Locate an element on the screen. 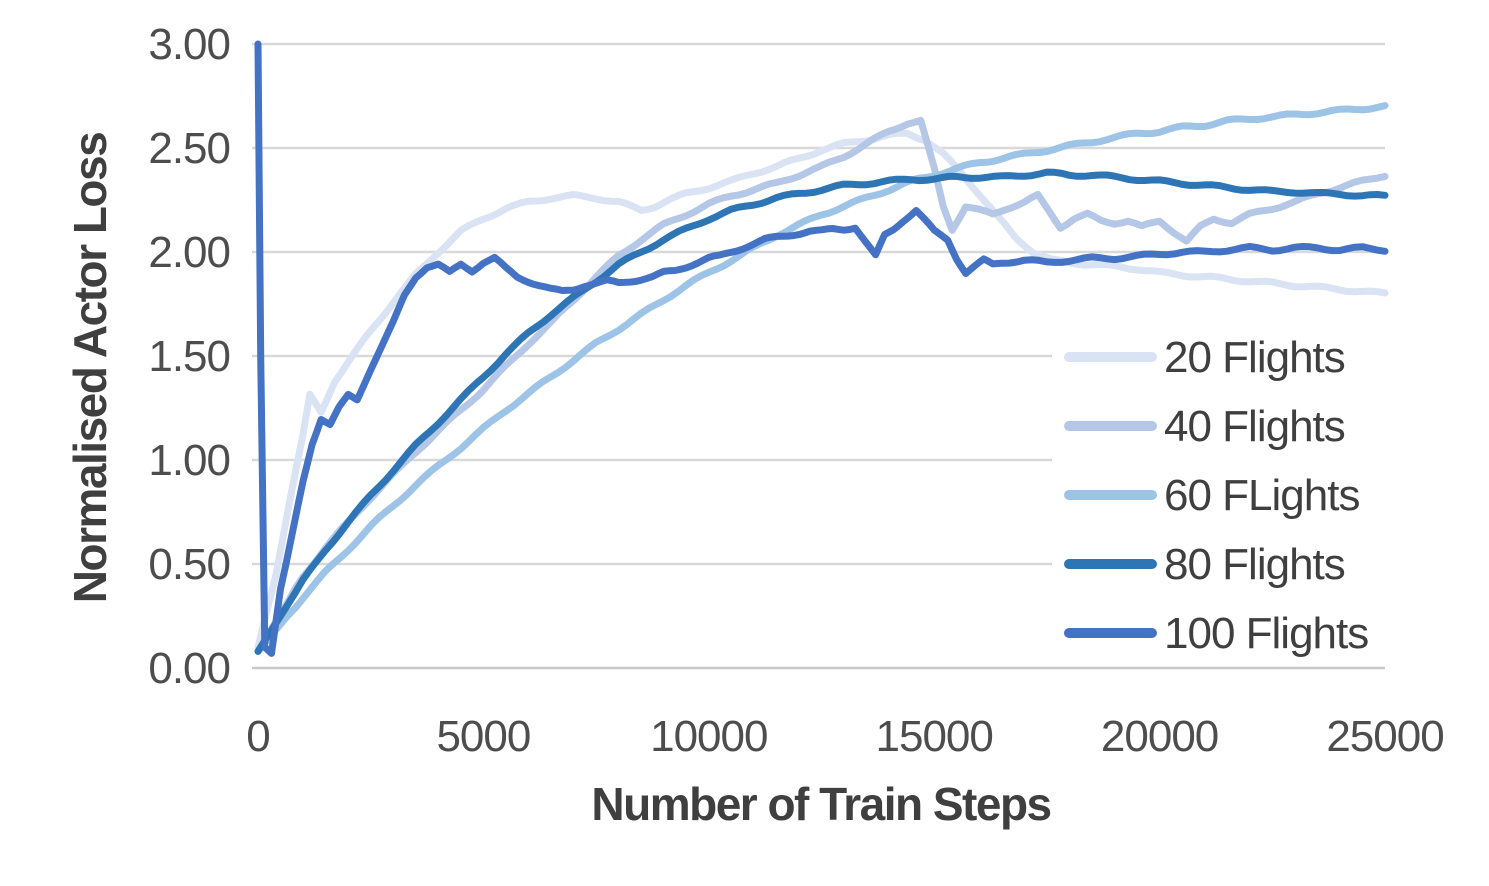  y-axis-title: Normalised Actor Loss is located at coordinates (90, 368).